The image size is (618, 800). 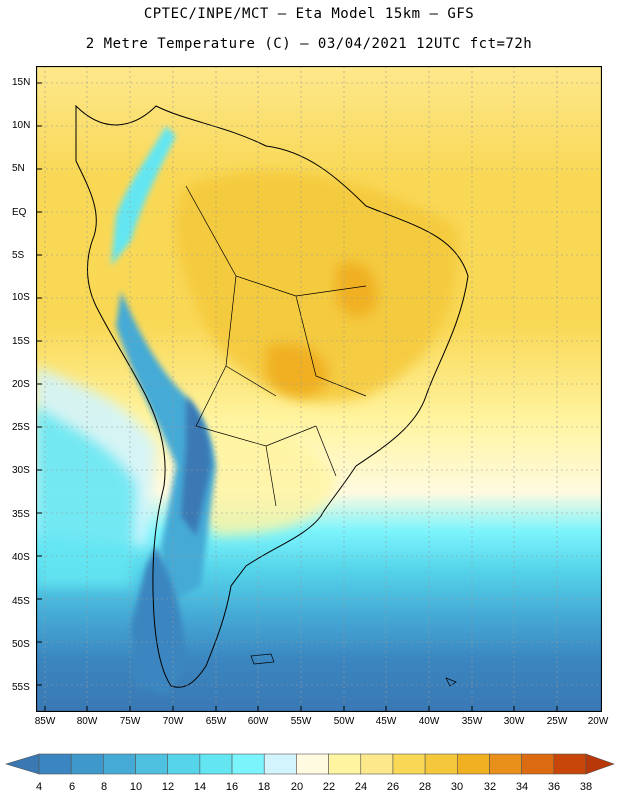 I want to click on title-line-1: CPTEC/INPE/MCT – Eta Model 15km – GFS, so click(x=309, y=14).